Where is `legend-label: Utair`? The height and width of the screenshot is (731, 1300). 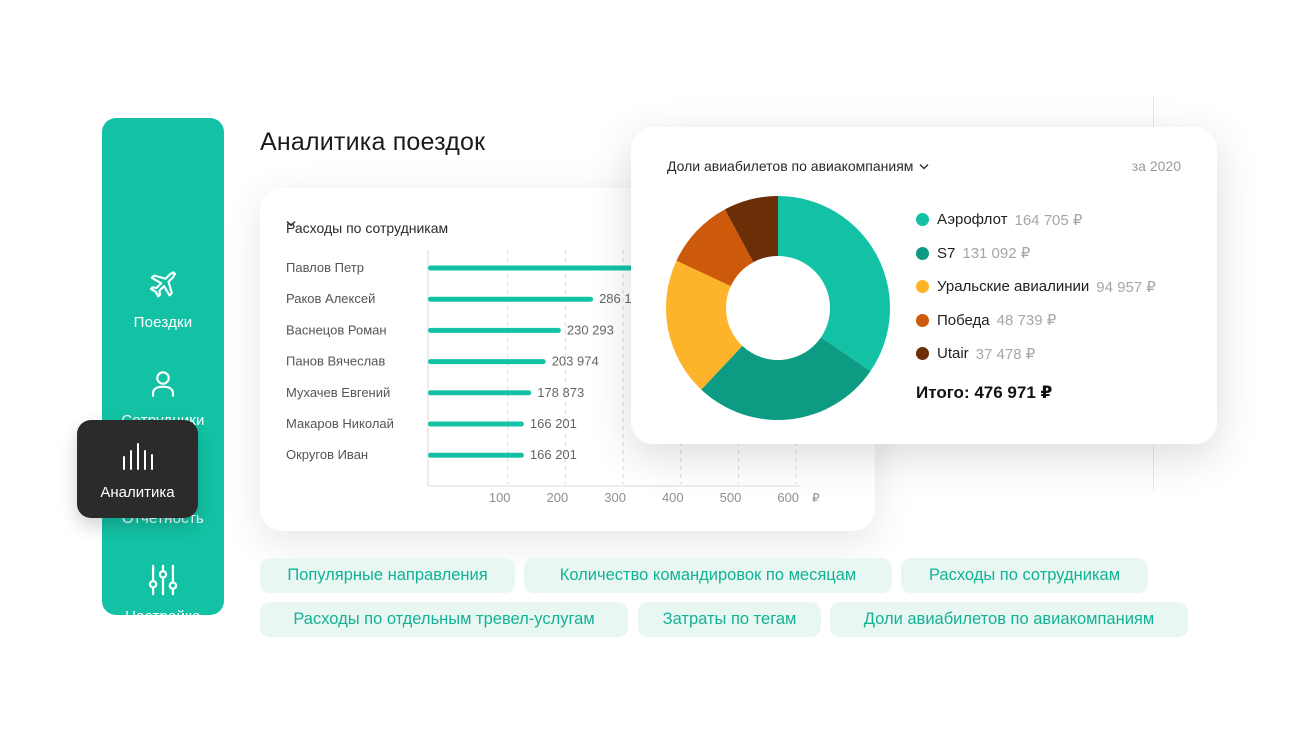
legend-label: Utair is located at coordinates (953, 354).